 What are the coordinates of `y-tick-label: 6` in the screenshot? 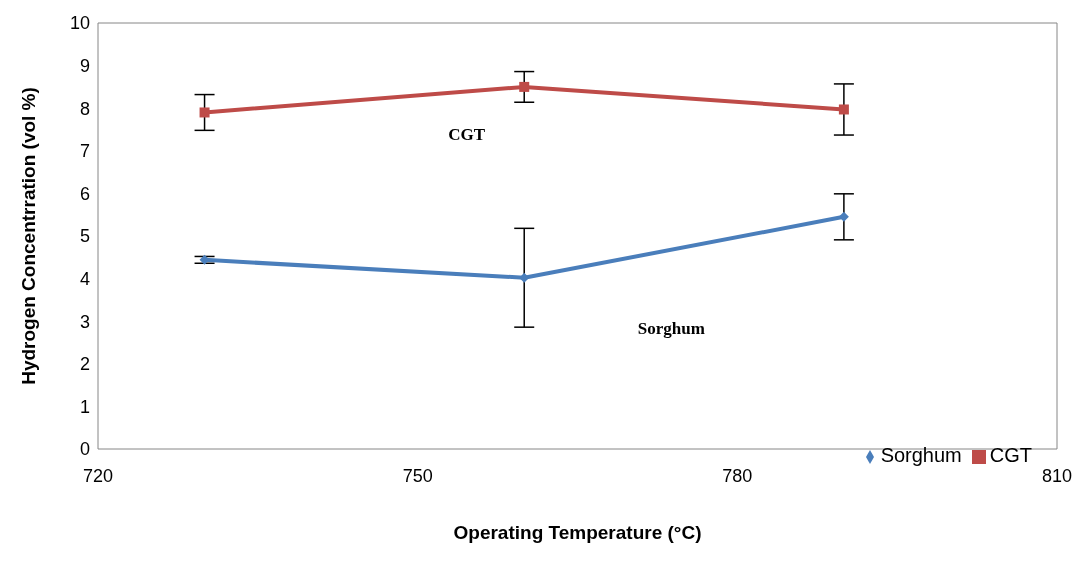 It's located at (84, 193).